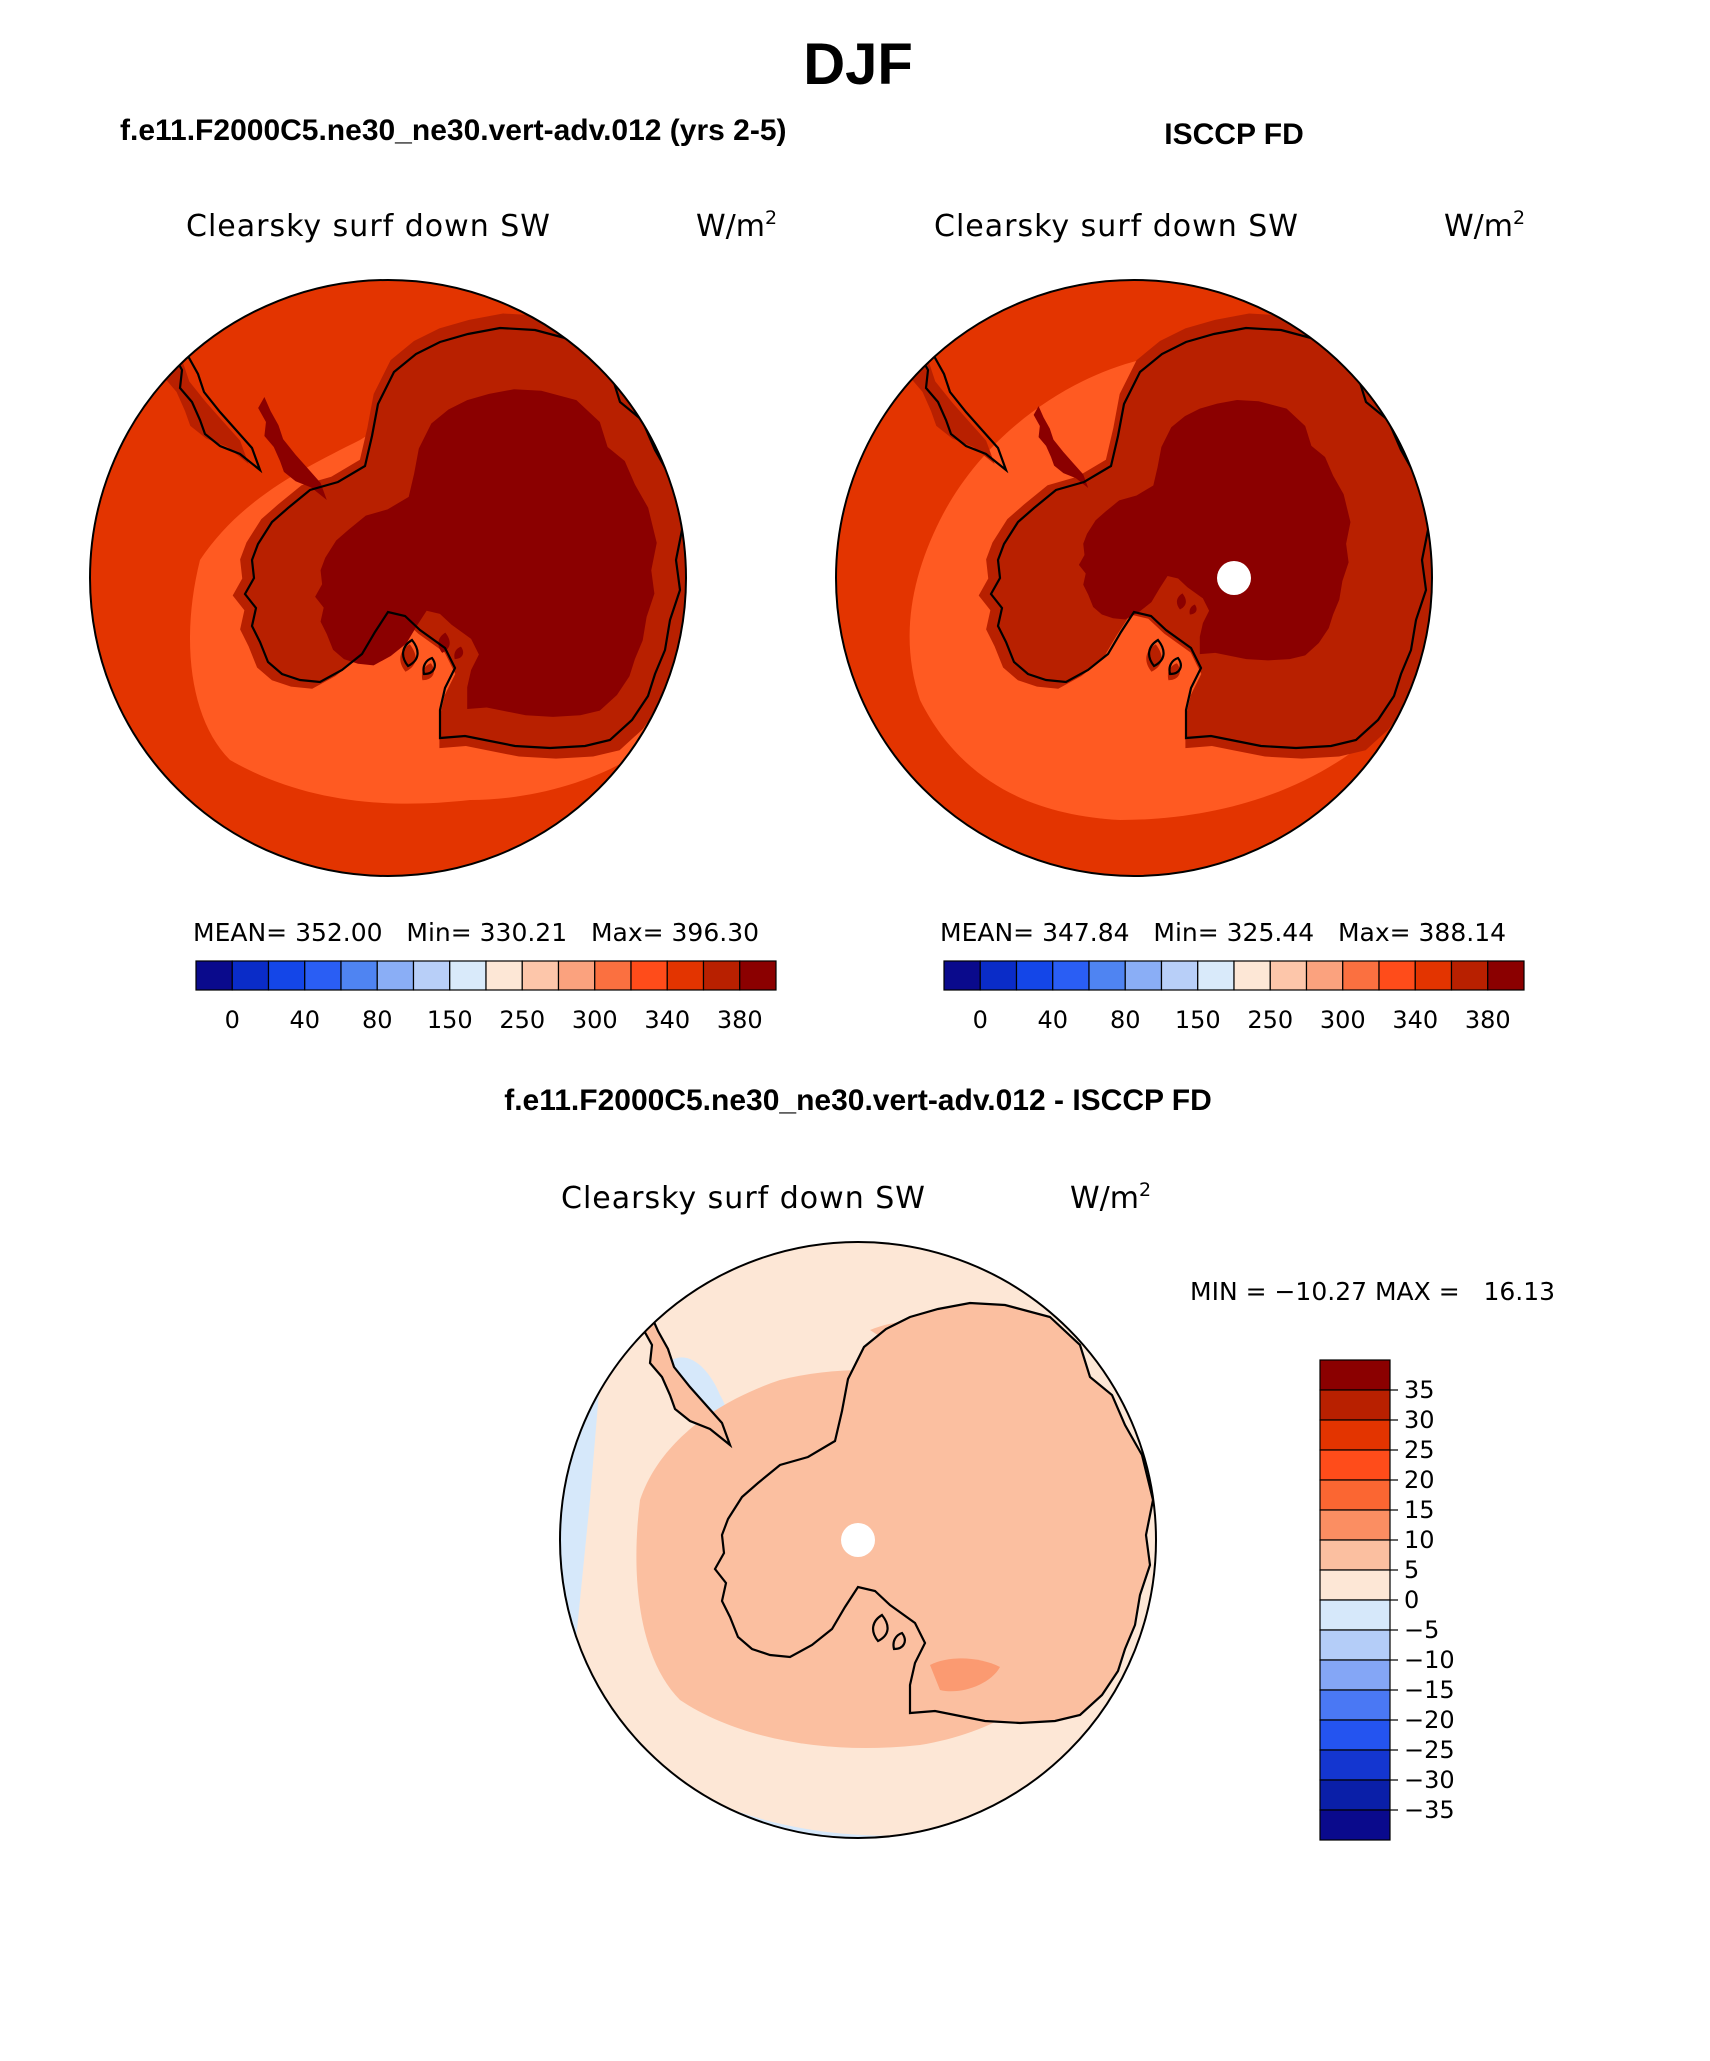 The image size is (1710, 2061). I want to click on model-colorbar, so click(486, 975).